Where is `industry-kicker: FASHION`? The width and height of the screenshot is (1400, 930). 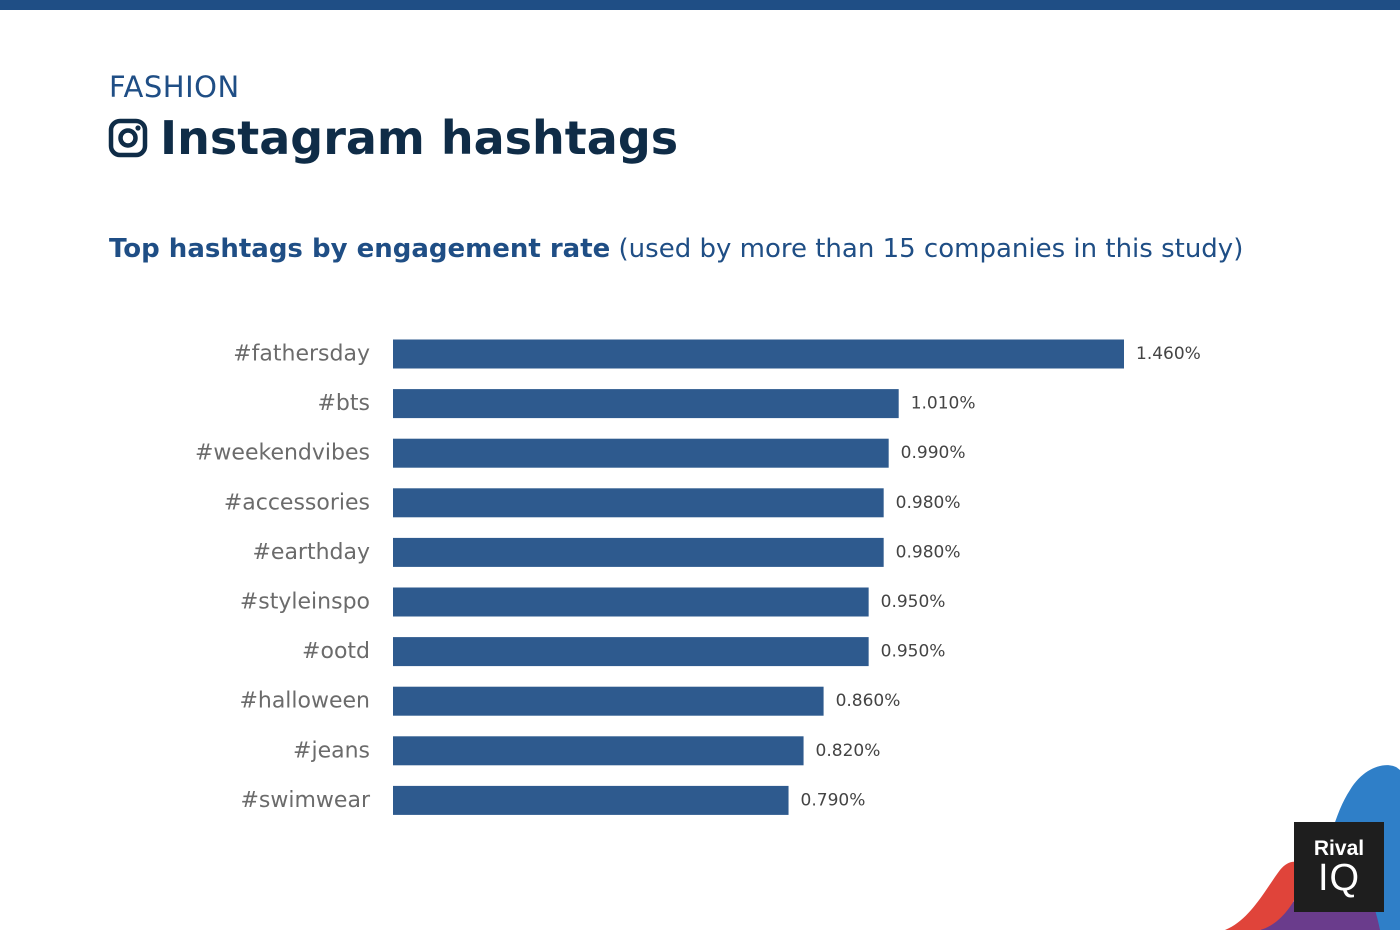 industry-kicker: FASHION is located at coordinates (174, 87).